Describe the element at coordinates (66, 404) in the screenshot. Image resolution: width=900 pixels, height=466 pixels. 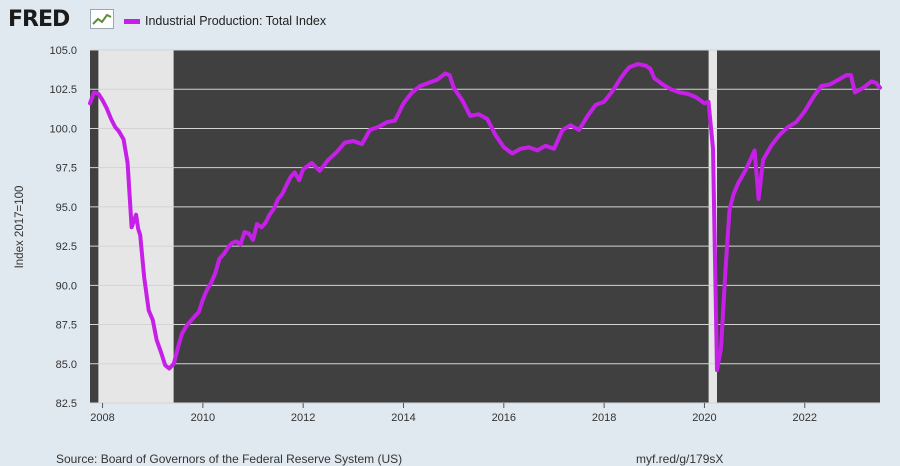
I see `y-tick-label: 82.5` at that location.